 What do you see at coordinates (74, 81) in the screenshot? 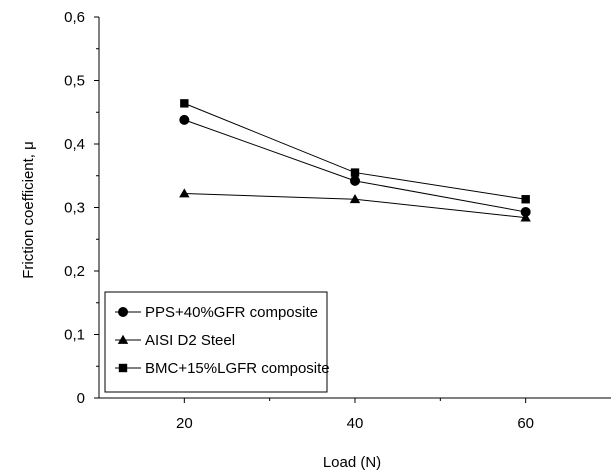
I see `y-tick-label: 0,5` at bounding box center [74, 81].